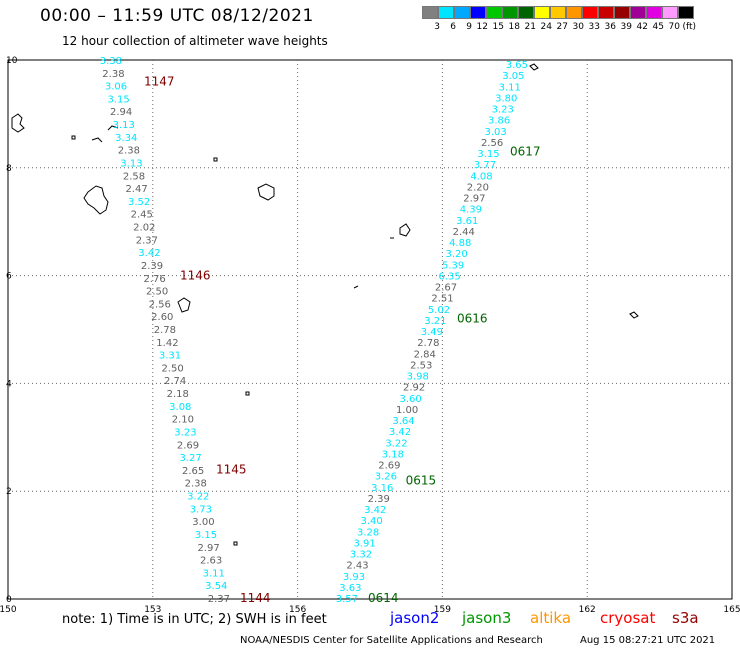 The image size is (740, 650). What do you see at coordinates (183, 420) in the screenshot?
I see `wave-height-value: 2.10` at bounding box center [183, 420].